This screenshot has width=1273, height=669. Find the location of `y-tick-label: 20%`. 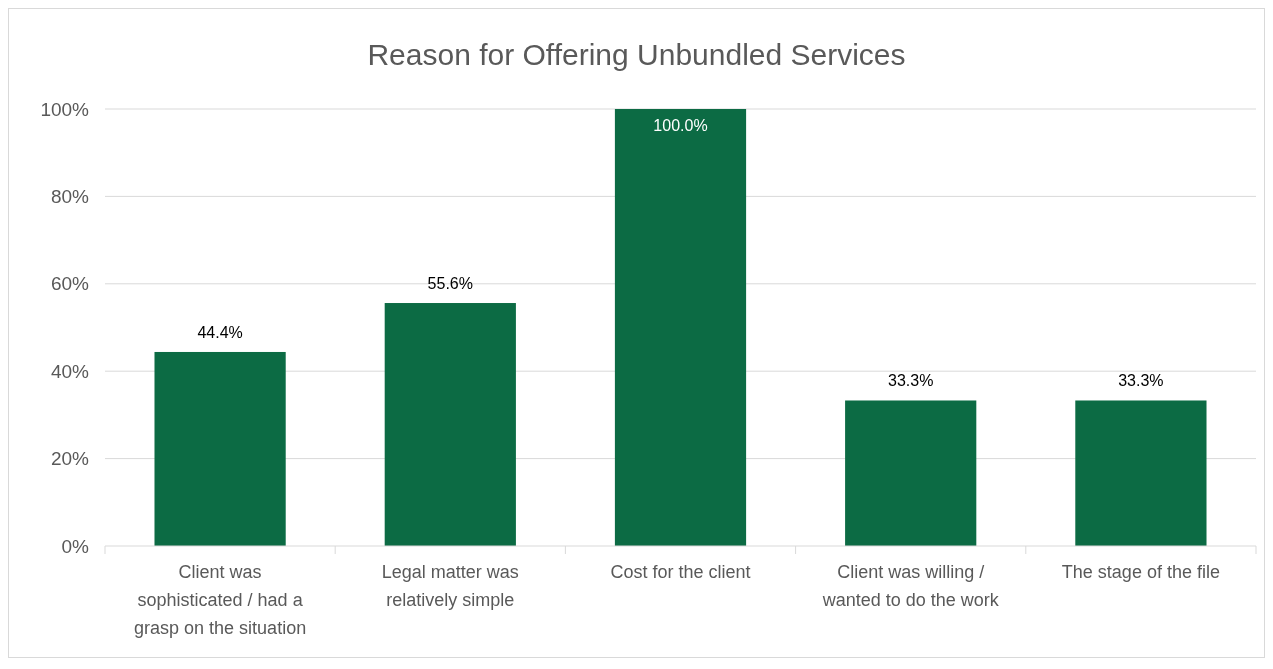

y-tick-label: 20% is located at coordinates (70, 459).